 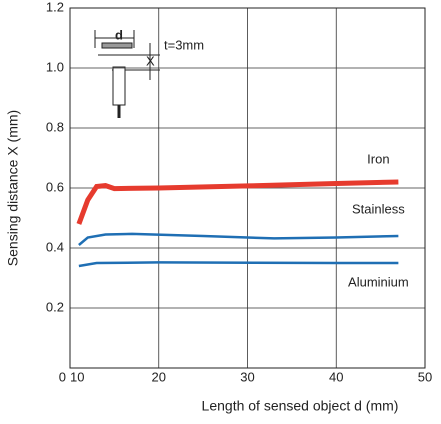 What do you see at coordinates (336, 376) in the screenshot?
I see `x-tick-label: 40` at bounding box center [336, 376].